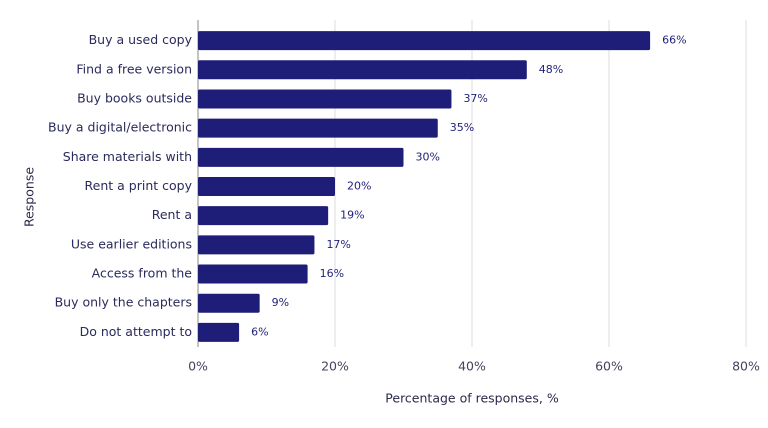  I want to click on category-label: Rent a, so click(172, 214).